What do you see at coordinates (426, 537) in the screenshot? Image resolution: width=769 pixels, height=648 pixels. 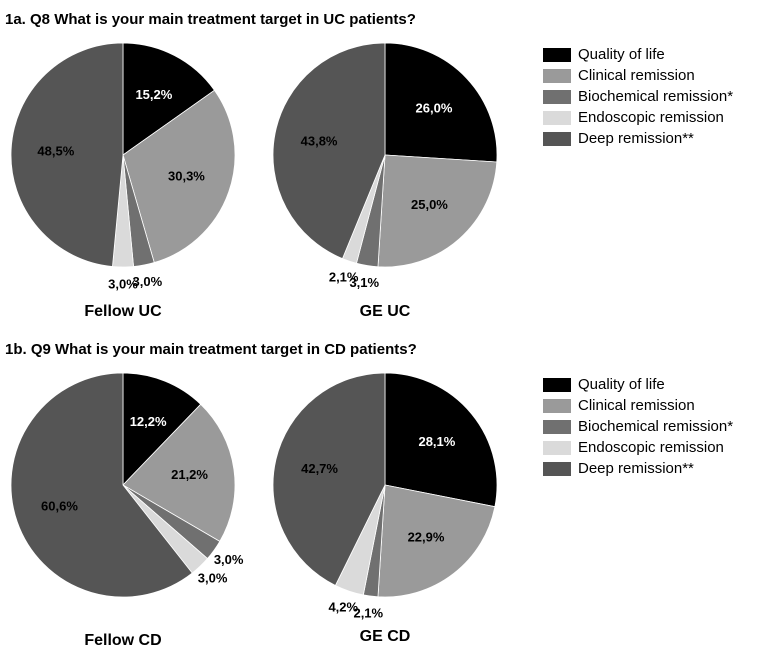 I see `value-label: 22,9%` at bounding box center [426, 537].